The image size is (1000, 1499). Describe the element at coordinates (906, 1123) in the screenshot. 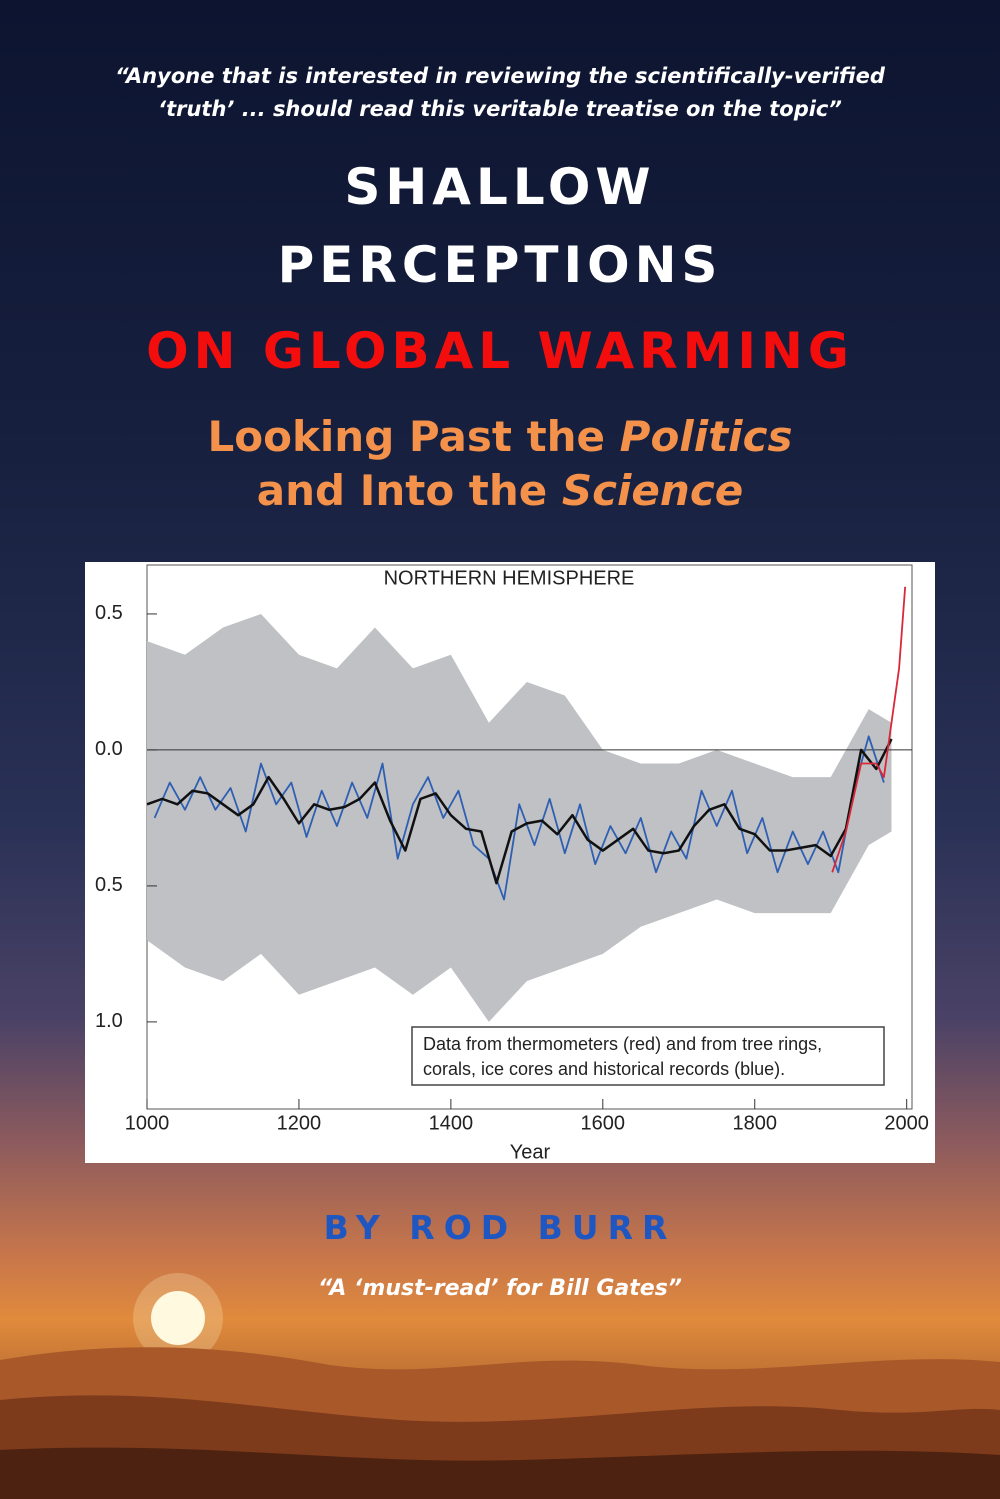

I see `x-tick-label: 2000` at that location.